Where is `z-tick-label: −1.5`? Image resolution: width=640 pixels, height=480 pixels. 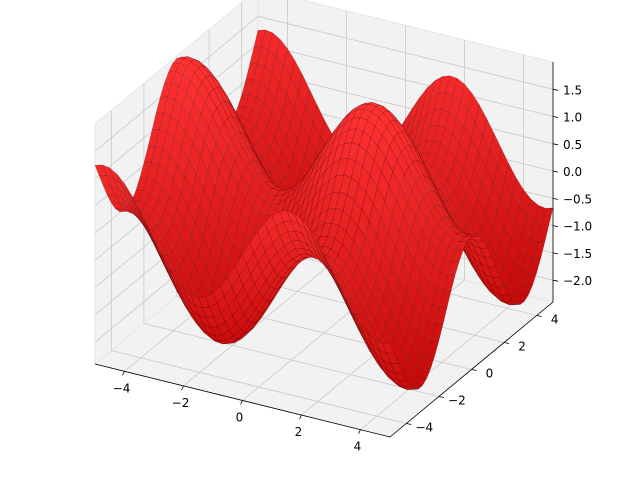
z-tick-label: −1.5 is located at coordinates (577, 254).